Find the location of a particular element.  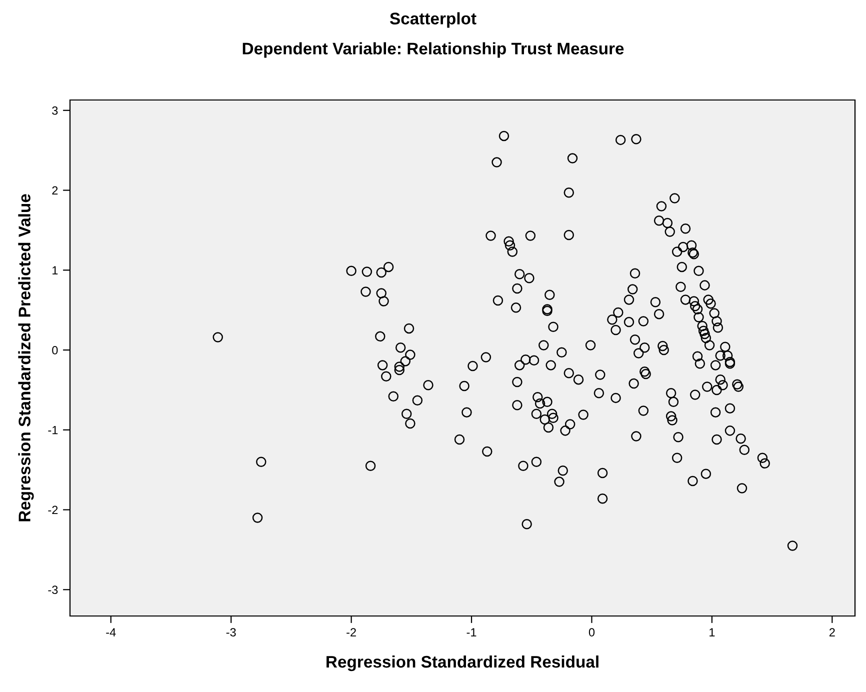

y-tick-label: 1 is located at coordinates (55, 270).